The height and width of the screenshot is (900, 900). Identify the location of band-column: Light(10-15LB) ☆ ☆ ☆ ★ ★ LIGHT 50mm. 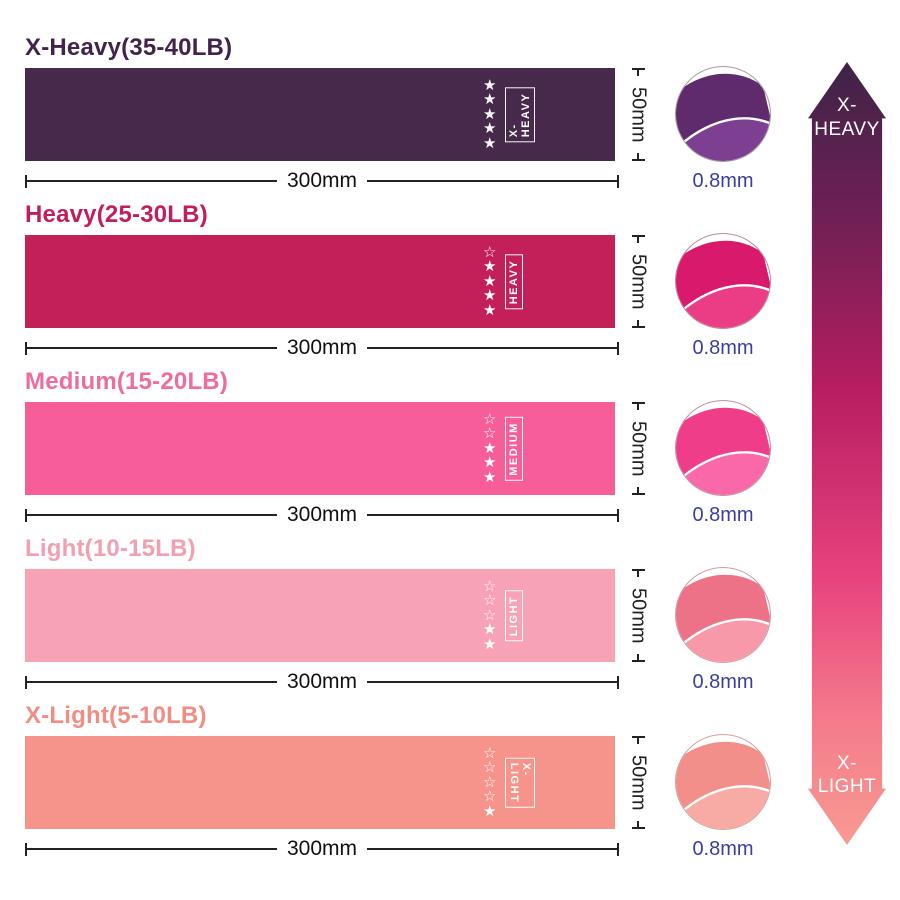
(326, 618).